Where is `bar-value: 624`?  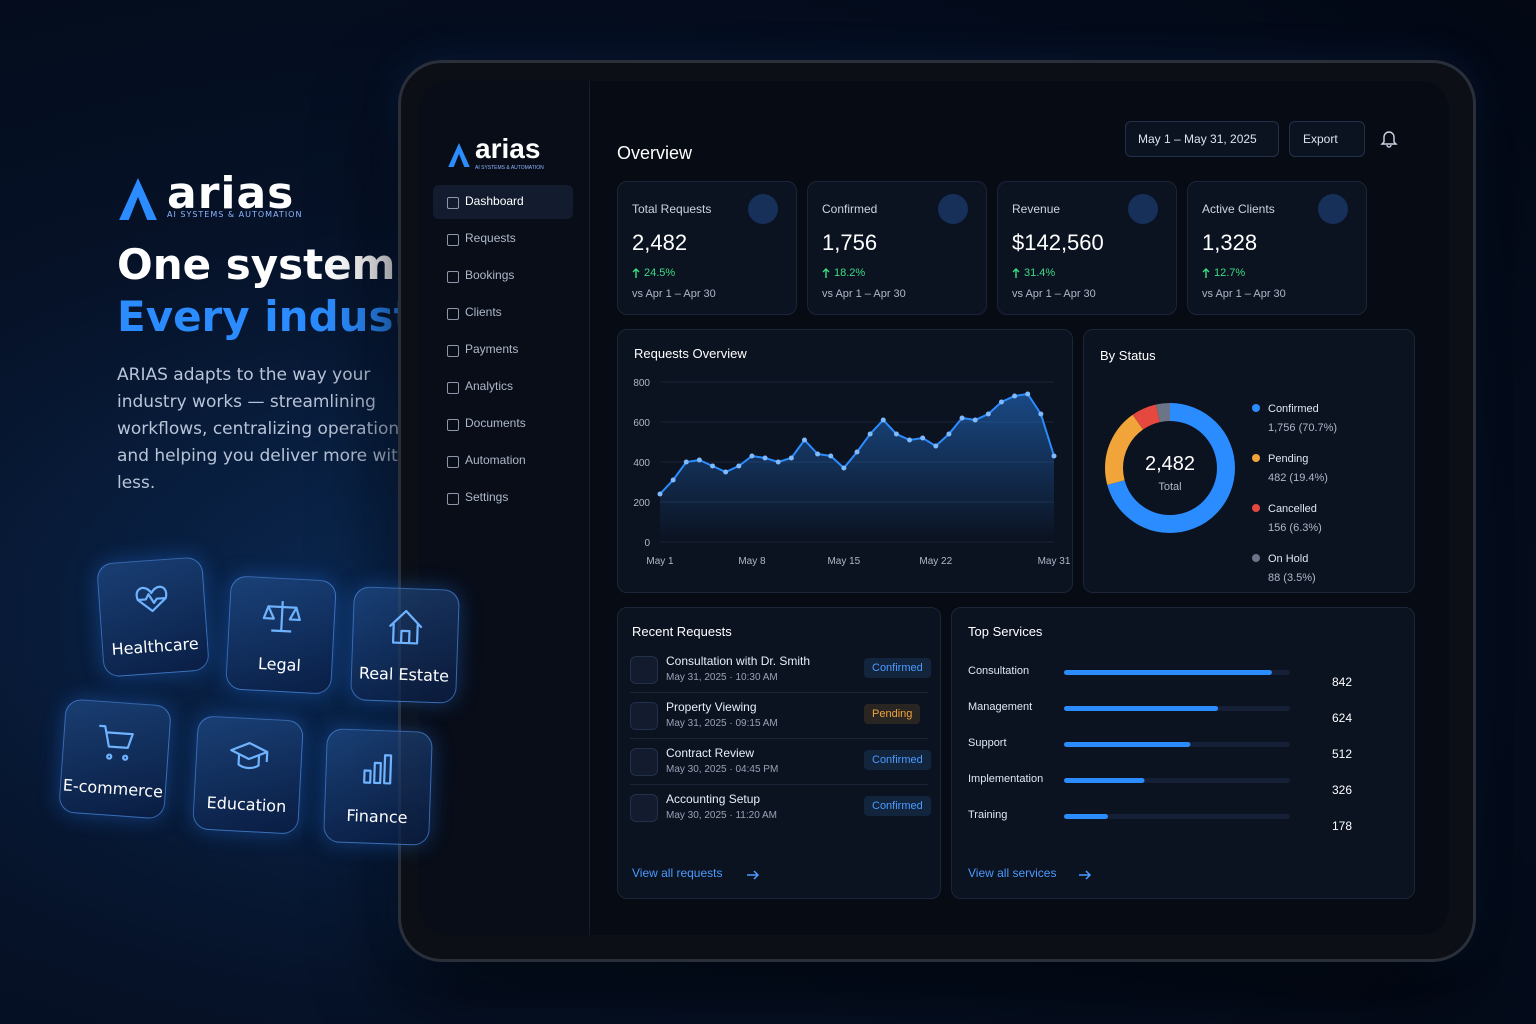 bar-value: 624 is located at coordinates (1342, 718).